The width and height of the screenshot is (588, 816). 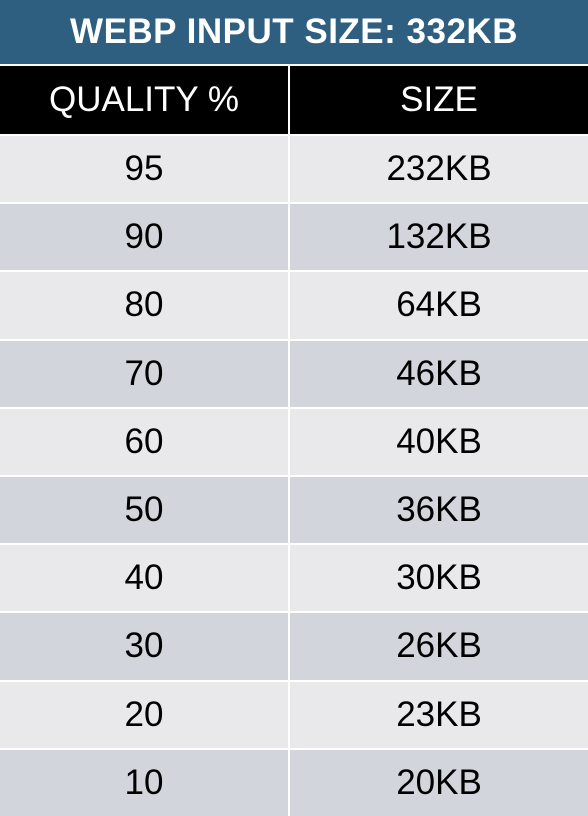 What do you see at coordinates (439, 578) in the screenshot?
I see `size-cell: 30KB` at bounding box center [439, 578].